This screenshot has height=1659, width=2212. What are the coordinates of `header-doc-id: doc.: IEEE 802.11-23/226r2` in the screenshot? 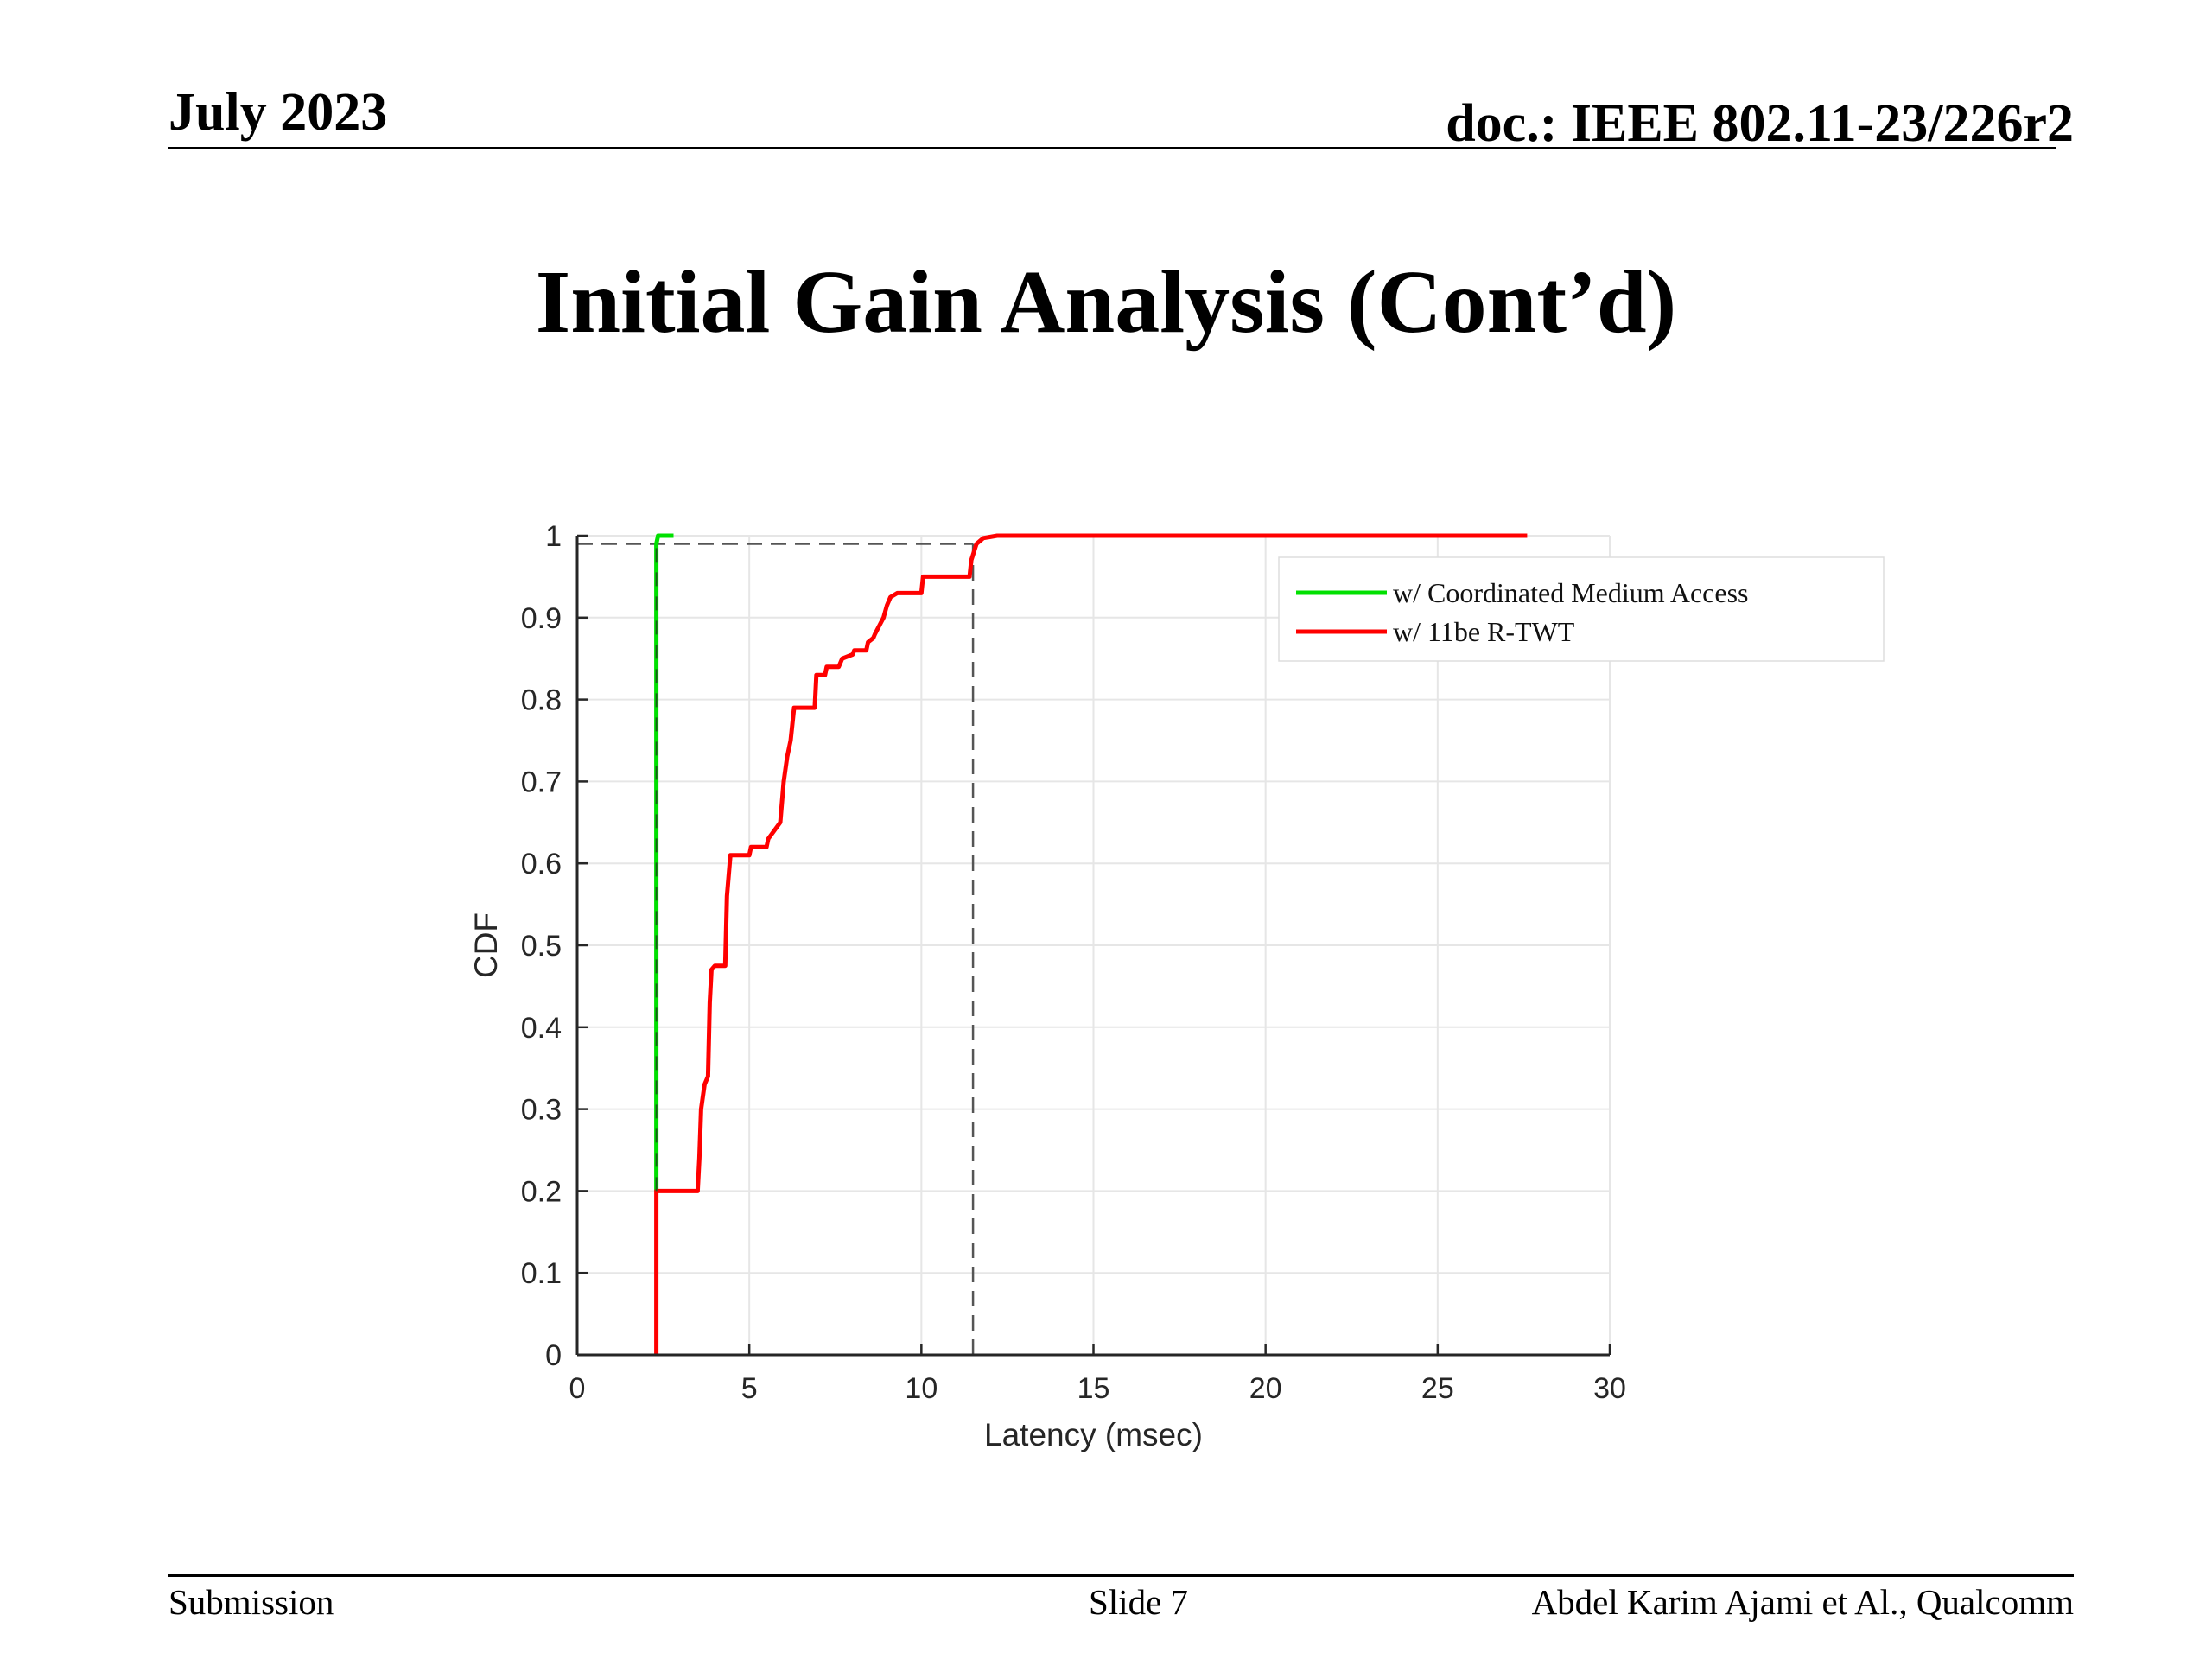 It's located at (1760, 123).